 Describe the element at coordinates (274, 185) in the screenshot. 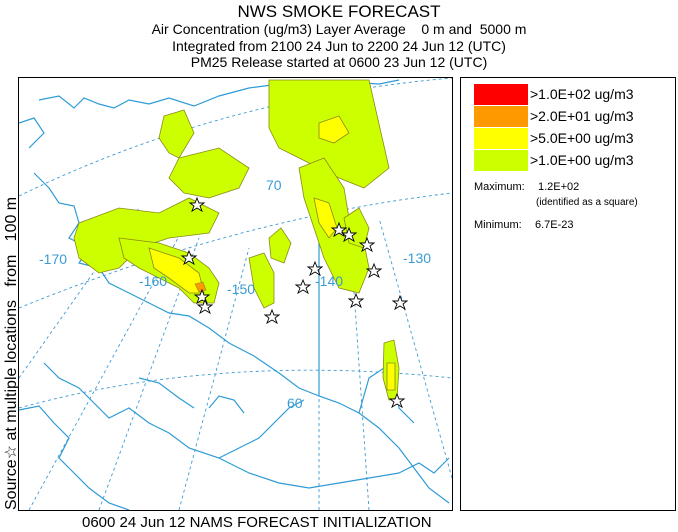

I see `label-lat-70: 70` at that location.